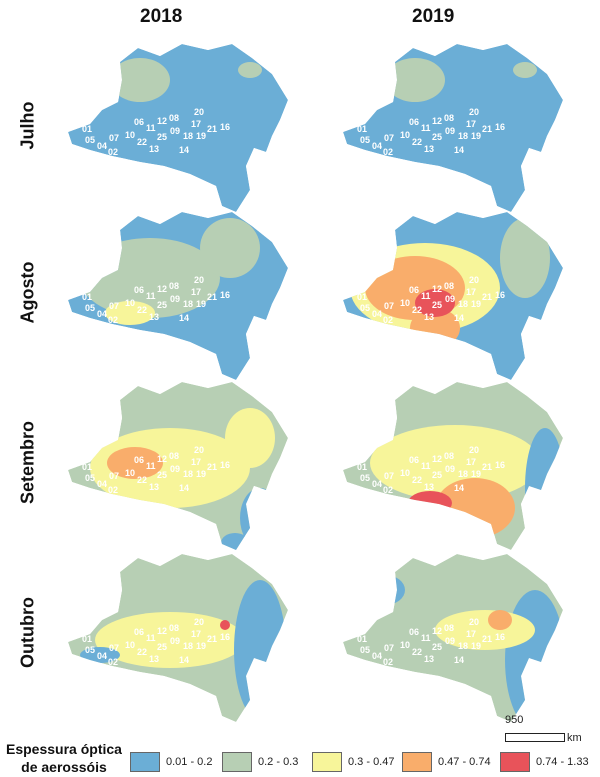  Describe the element at coordinates (535, 737) in the screenshot. I see `scale-bar` at that location.